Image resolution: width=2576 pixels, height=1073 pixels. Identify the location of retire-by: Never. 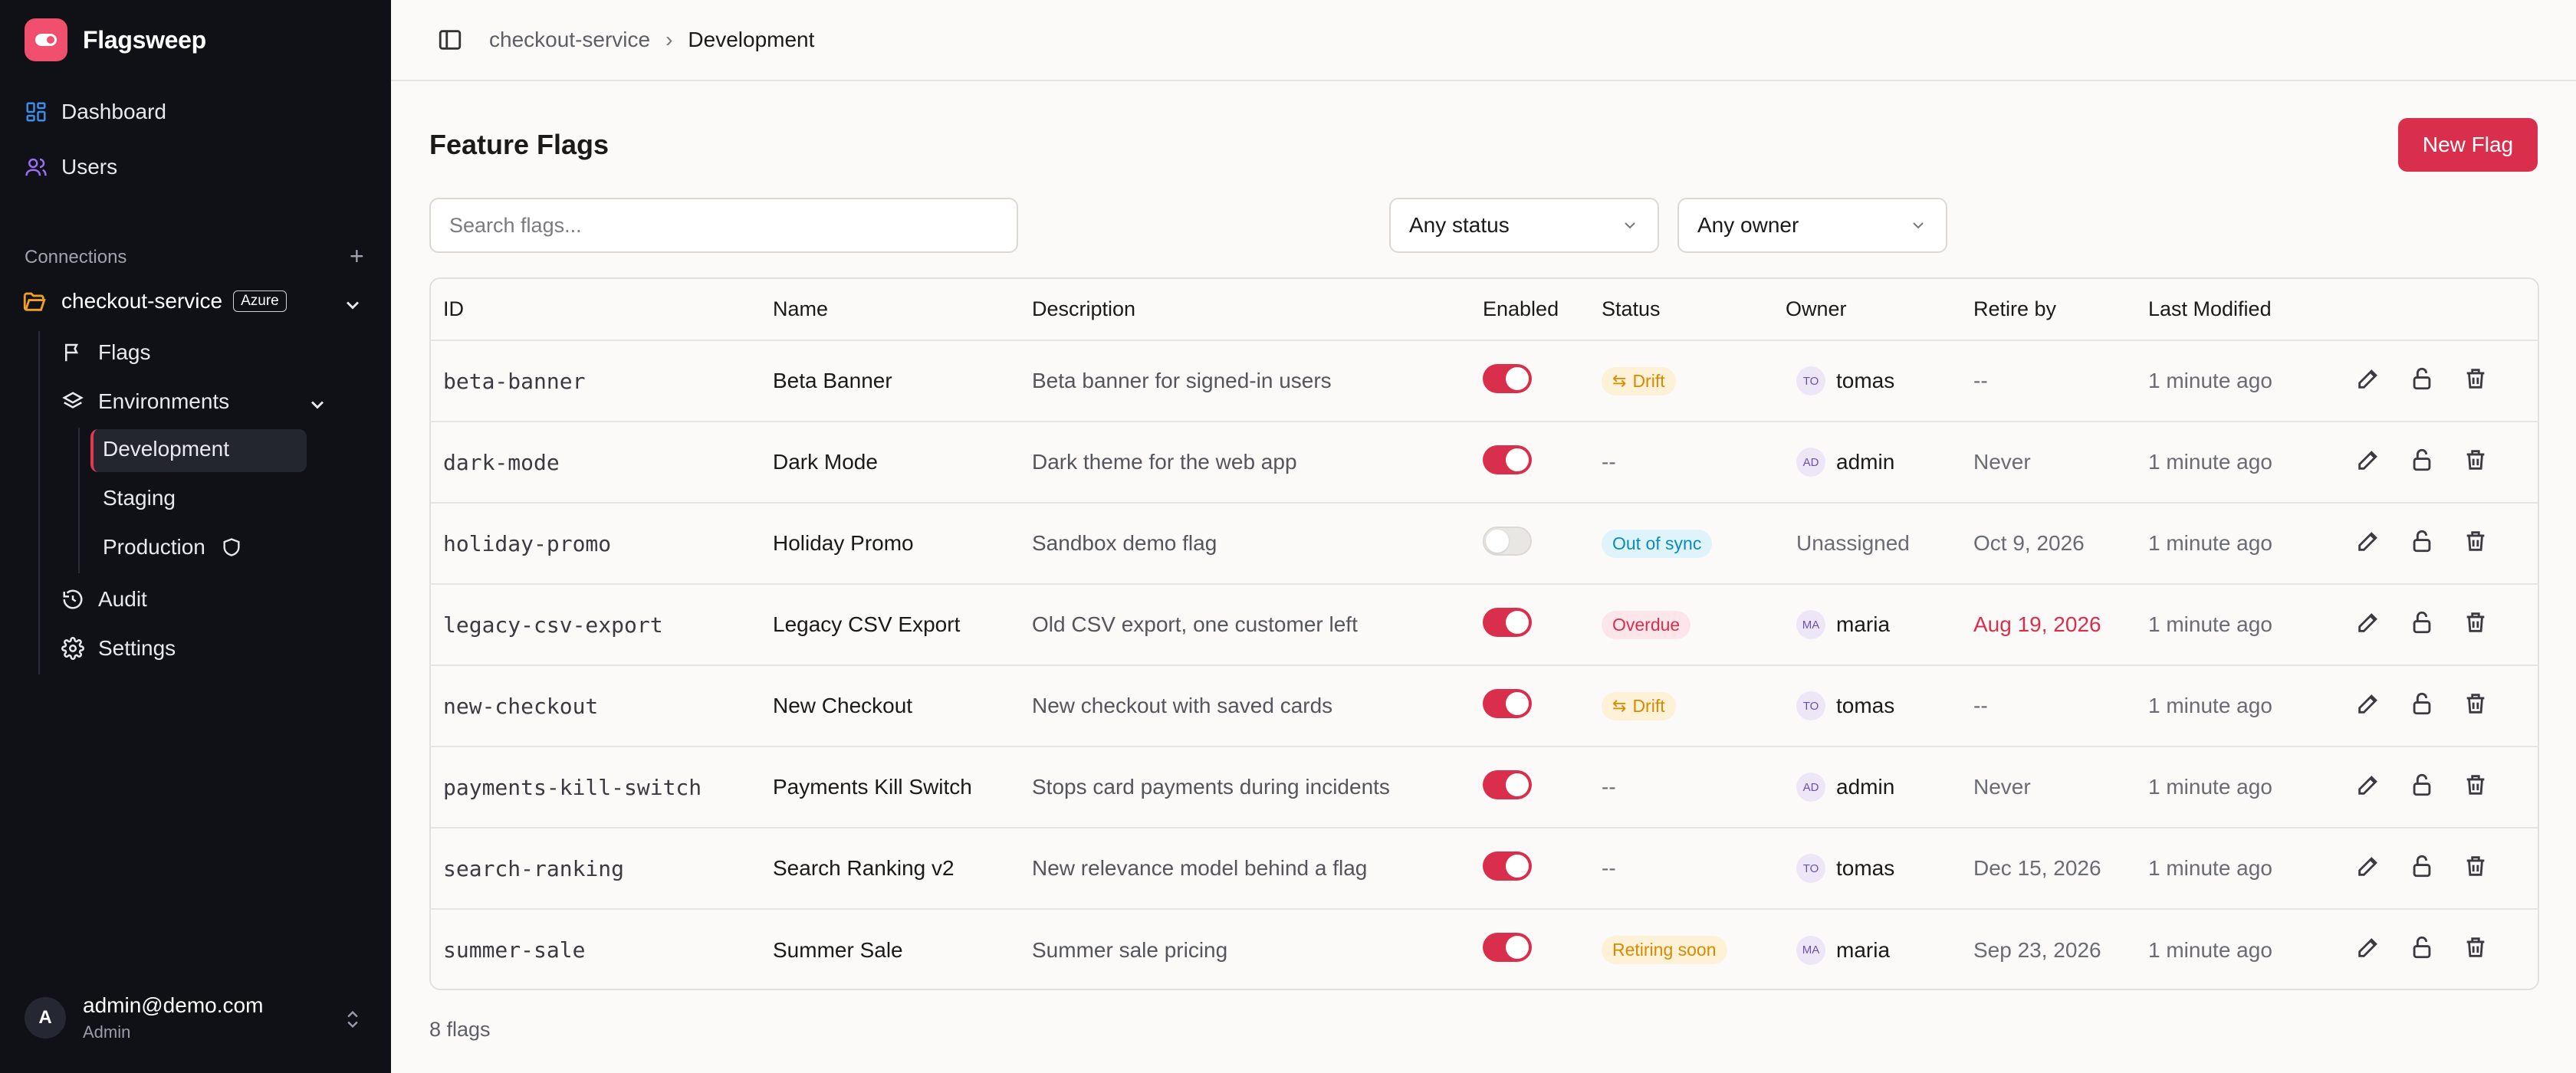
(2048, 788).